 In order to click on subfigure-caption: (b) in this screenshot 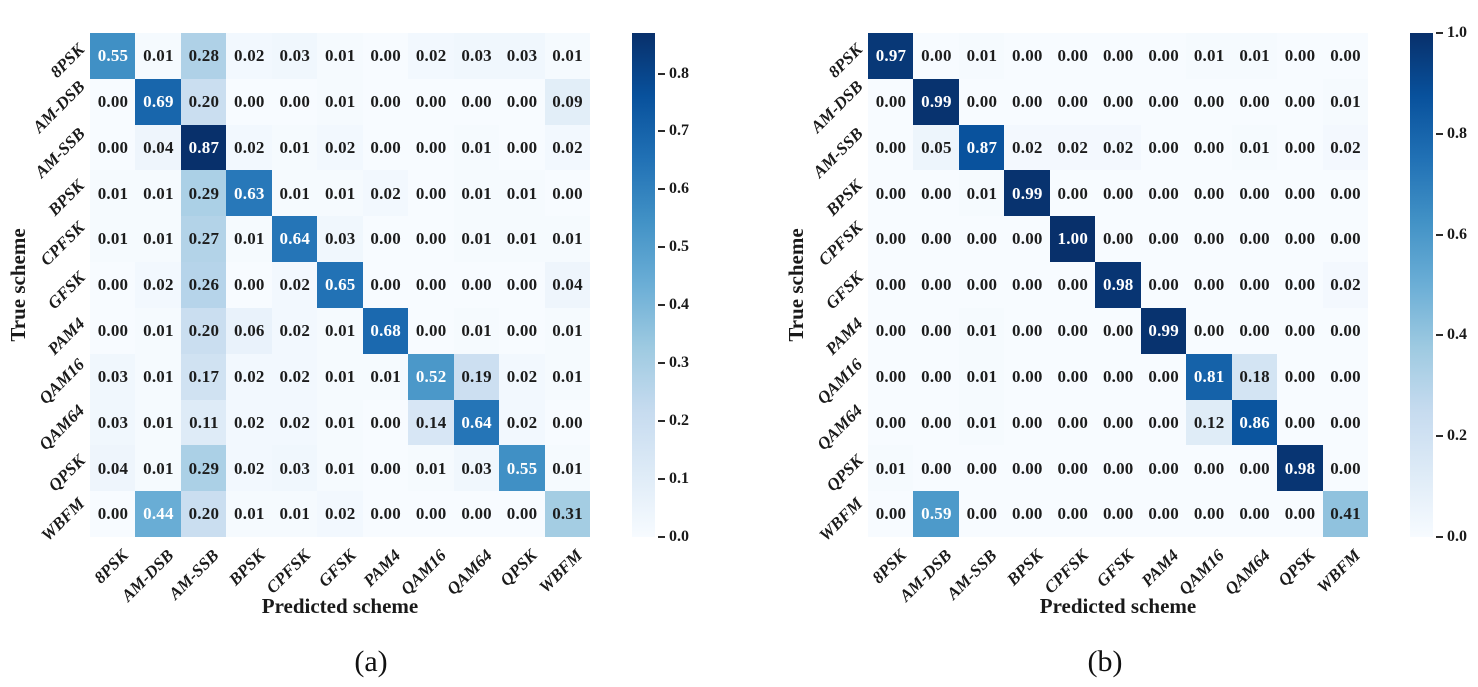, I will do `click(1105, 661)`.